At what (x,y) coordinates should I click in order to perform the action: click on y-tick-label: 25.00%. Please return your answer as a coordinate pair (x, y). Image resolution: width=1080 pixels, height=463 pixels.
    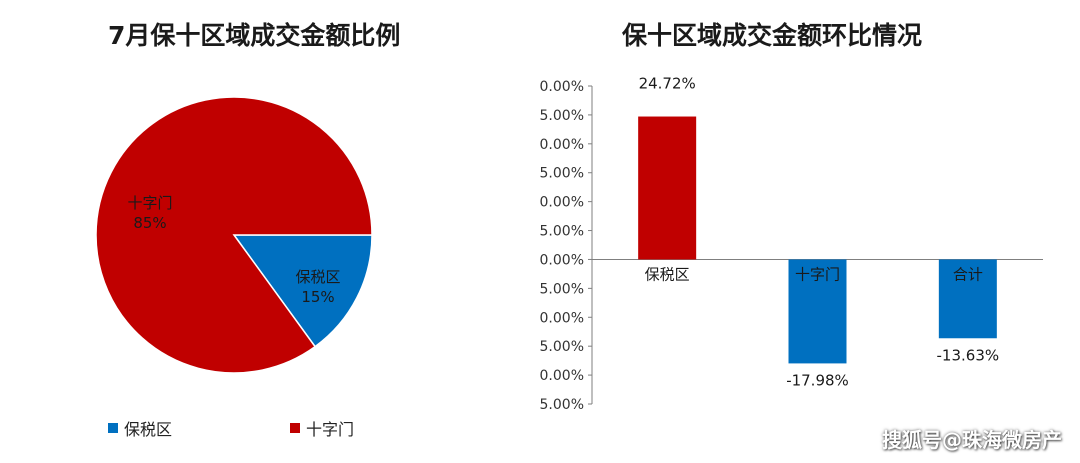
    Looking at the image, I should click on (562, 116).